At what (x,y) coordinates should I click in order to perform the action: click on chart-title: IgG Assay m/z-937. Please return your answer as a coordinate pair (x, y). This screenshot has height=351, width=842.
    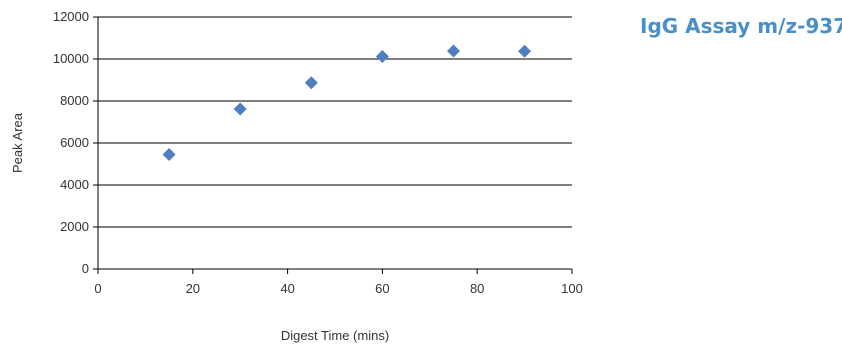
    Looking at the image, I should click on (741, 26).